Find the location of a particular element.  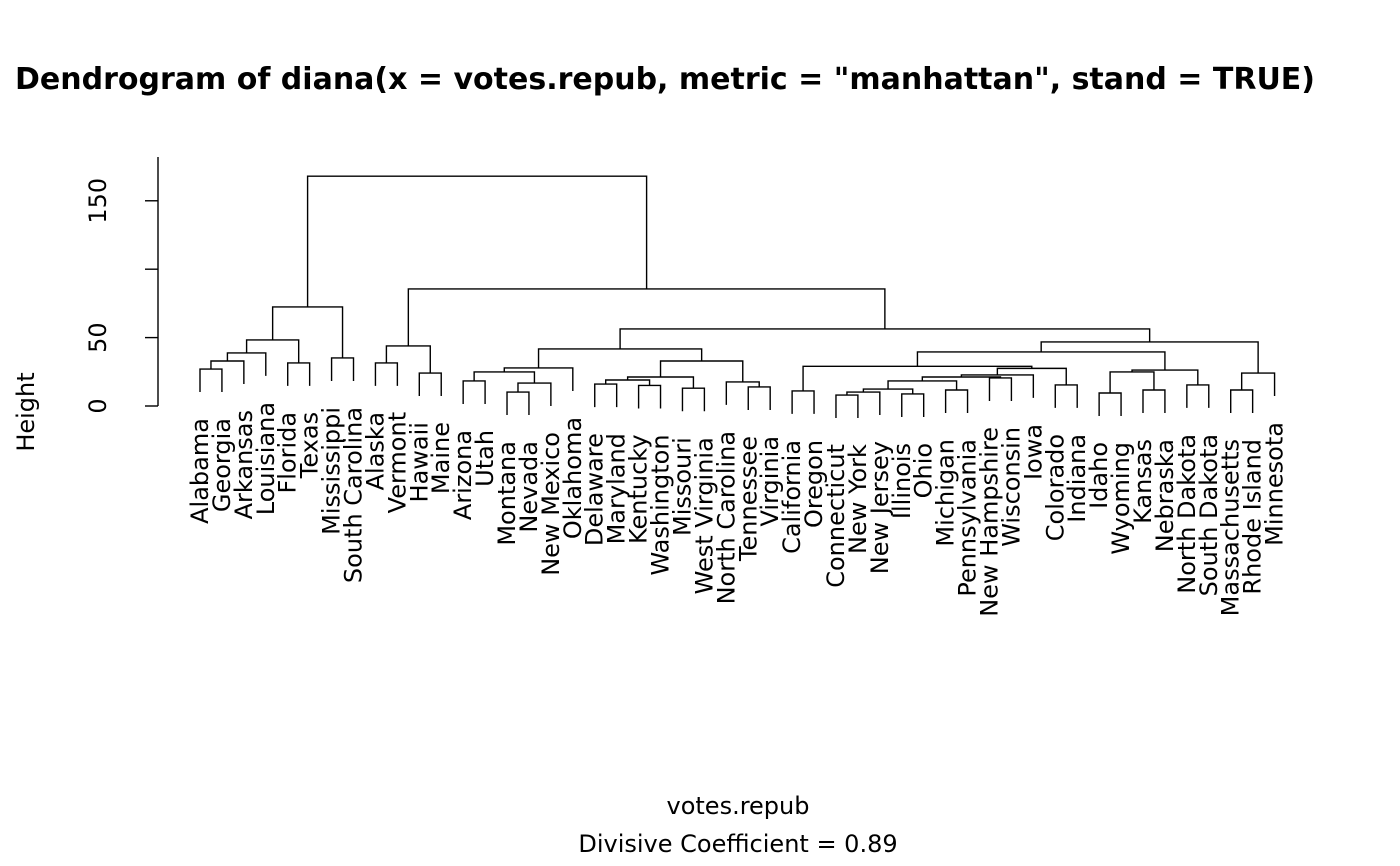

leaf-label: Missouri is located at coordinates (682, 486).